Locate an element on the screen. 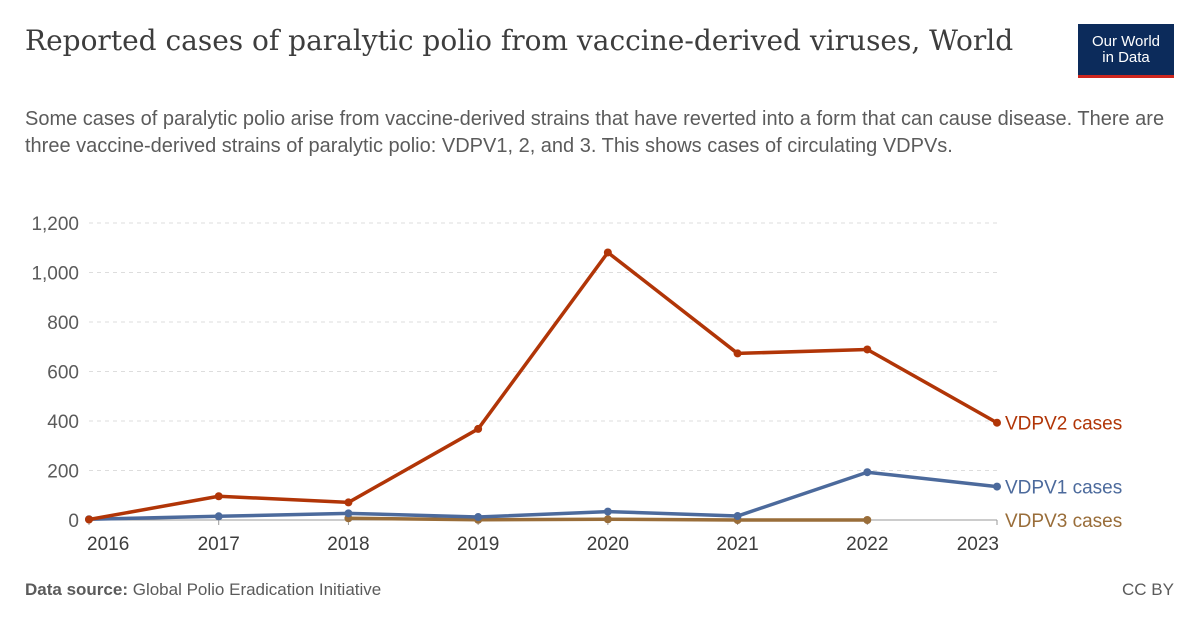 Image resolution: width=1200 pixels, height=627 pixels. logo-line-1: Our World is located at coordinates (1126, 41).